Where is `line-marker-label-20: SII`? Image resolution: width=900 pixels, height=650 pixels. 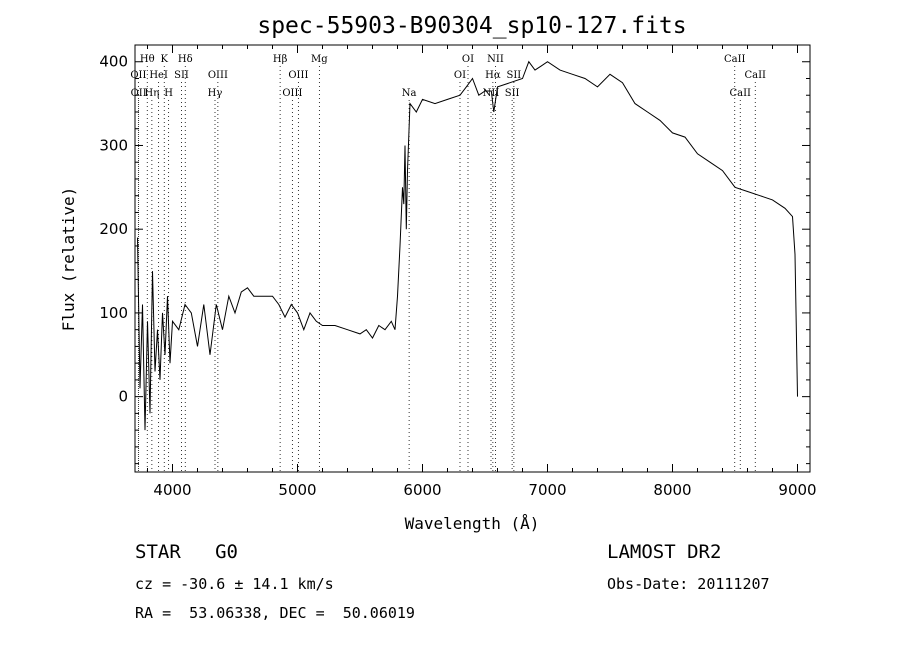 line-marker-label-20: SII is located at coordinates (513, 75).